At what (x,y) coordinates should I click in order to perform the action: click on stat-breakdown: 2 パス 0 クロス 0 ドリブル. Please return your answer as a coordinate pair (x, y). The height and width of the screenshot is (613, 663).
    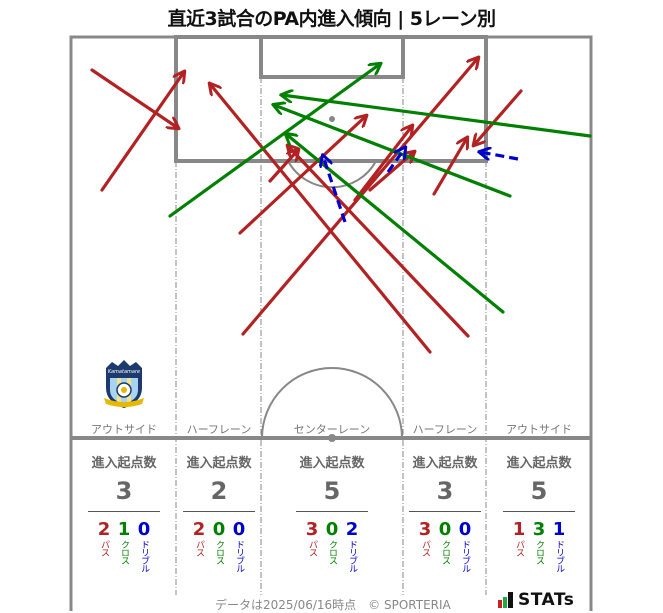
    Looking at the image, I should click on (219, 546).